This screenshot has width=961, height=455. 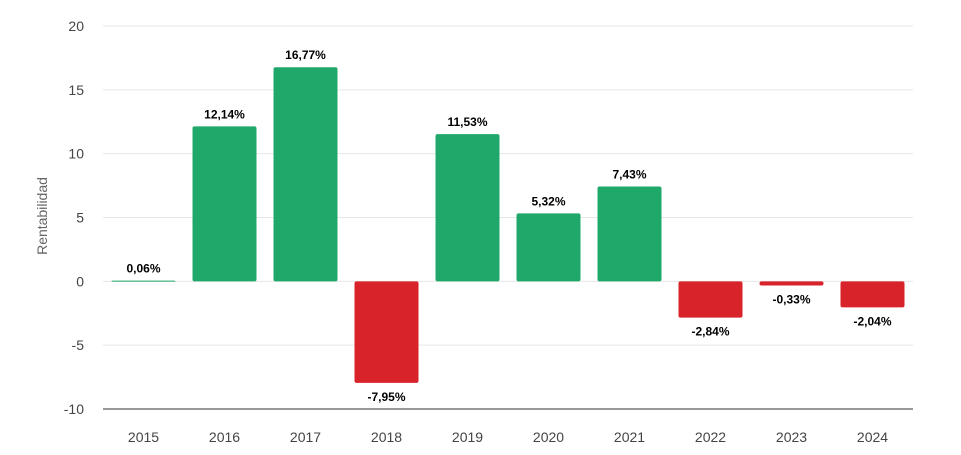 What do you see at coordinates (224, 204) in the screenshot?
I see `bar-2016` at bounding box center [224, 204].